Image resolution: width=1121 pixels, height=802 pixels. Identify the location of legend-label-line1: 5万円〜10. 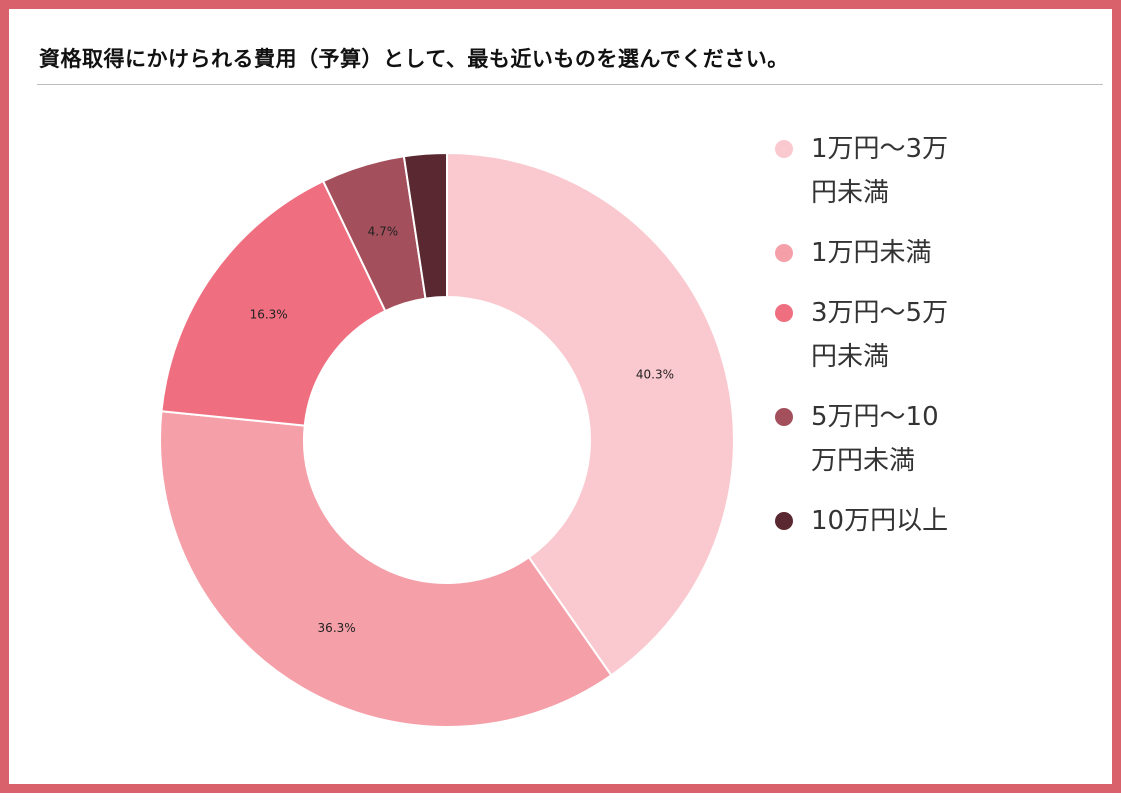
(875, 417).